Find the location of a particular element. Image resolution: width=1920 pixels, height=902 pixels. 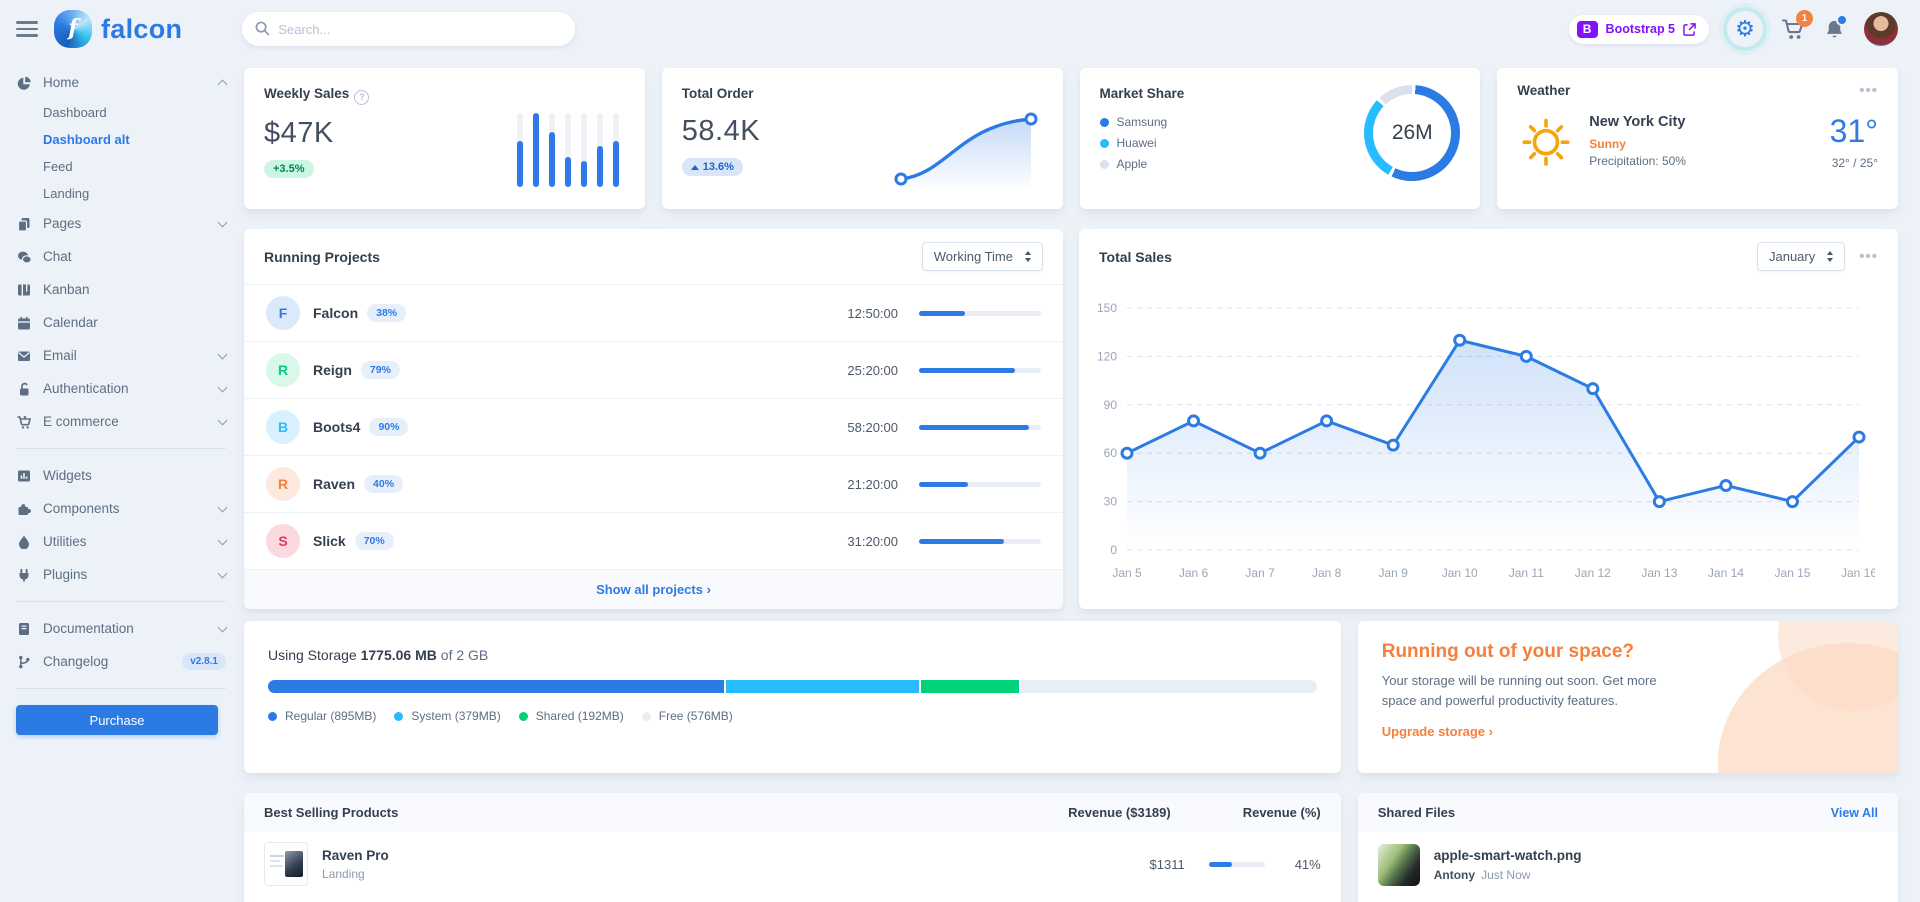

settings-button: ⚙ is located at coordinates (1745, 29).